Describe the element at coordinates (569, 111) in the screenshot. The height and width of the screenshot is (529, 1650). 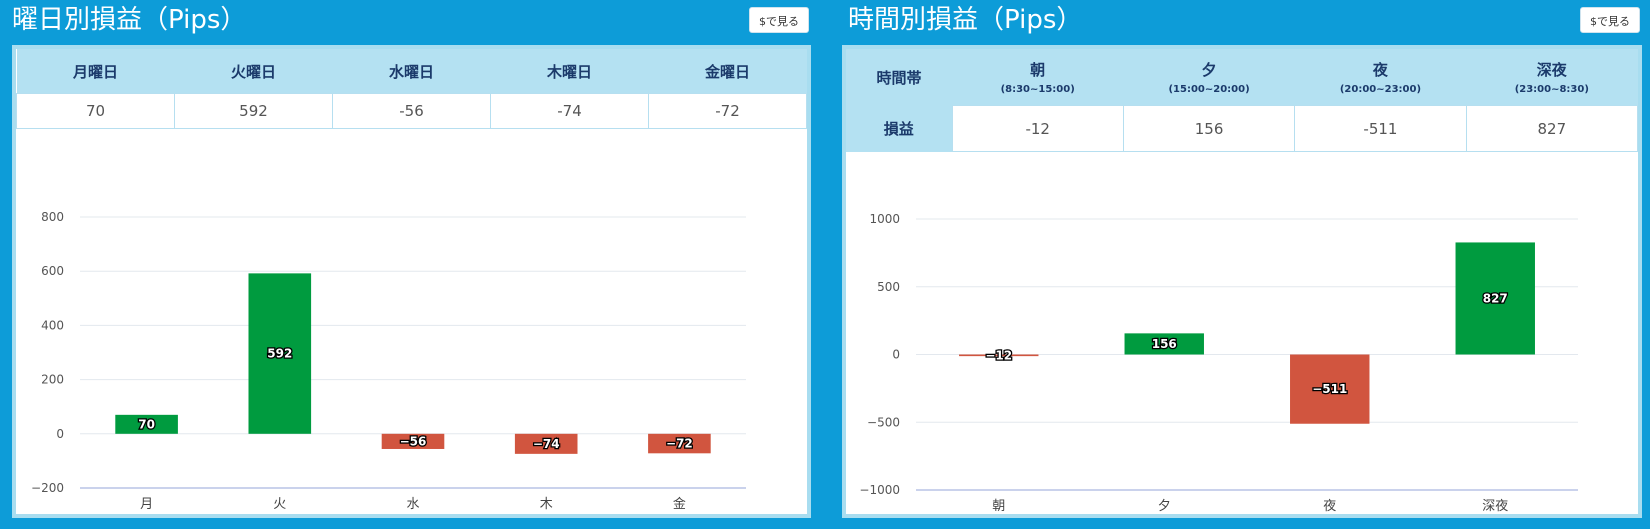
I see `value-thursday: -74` at that location.